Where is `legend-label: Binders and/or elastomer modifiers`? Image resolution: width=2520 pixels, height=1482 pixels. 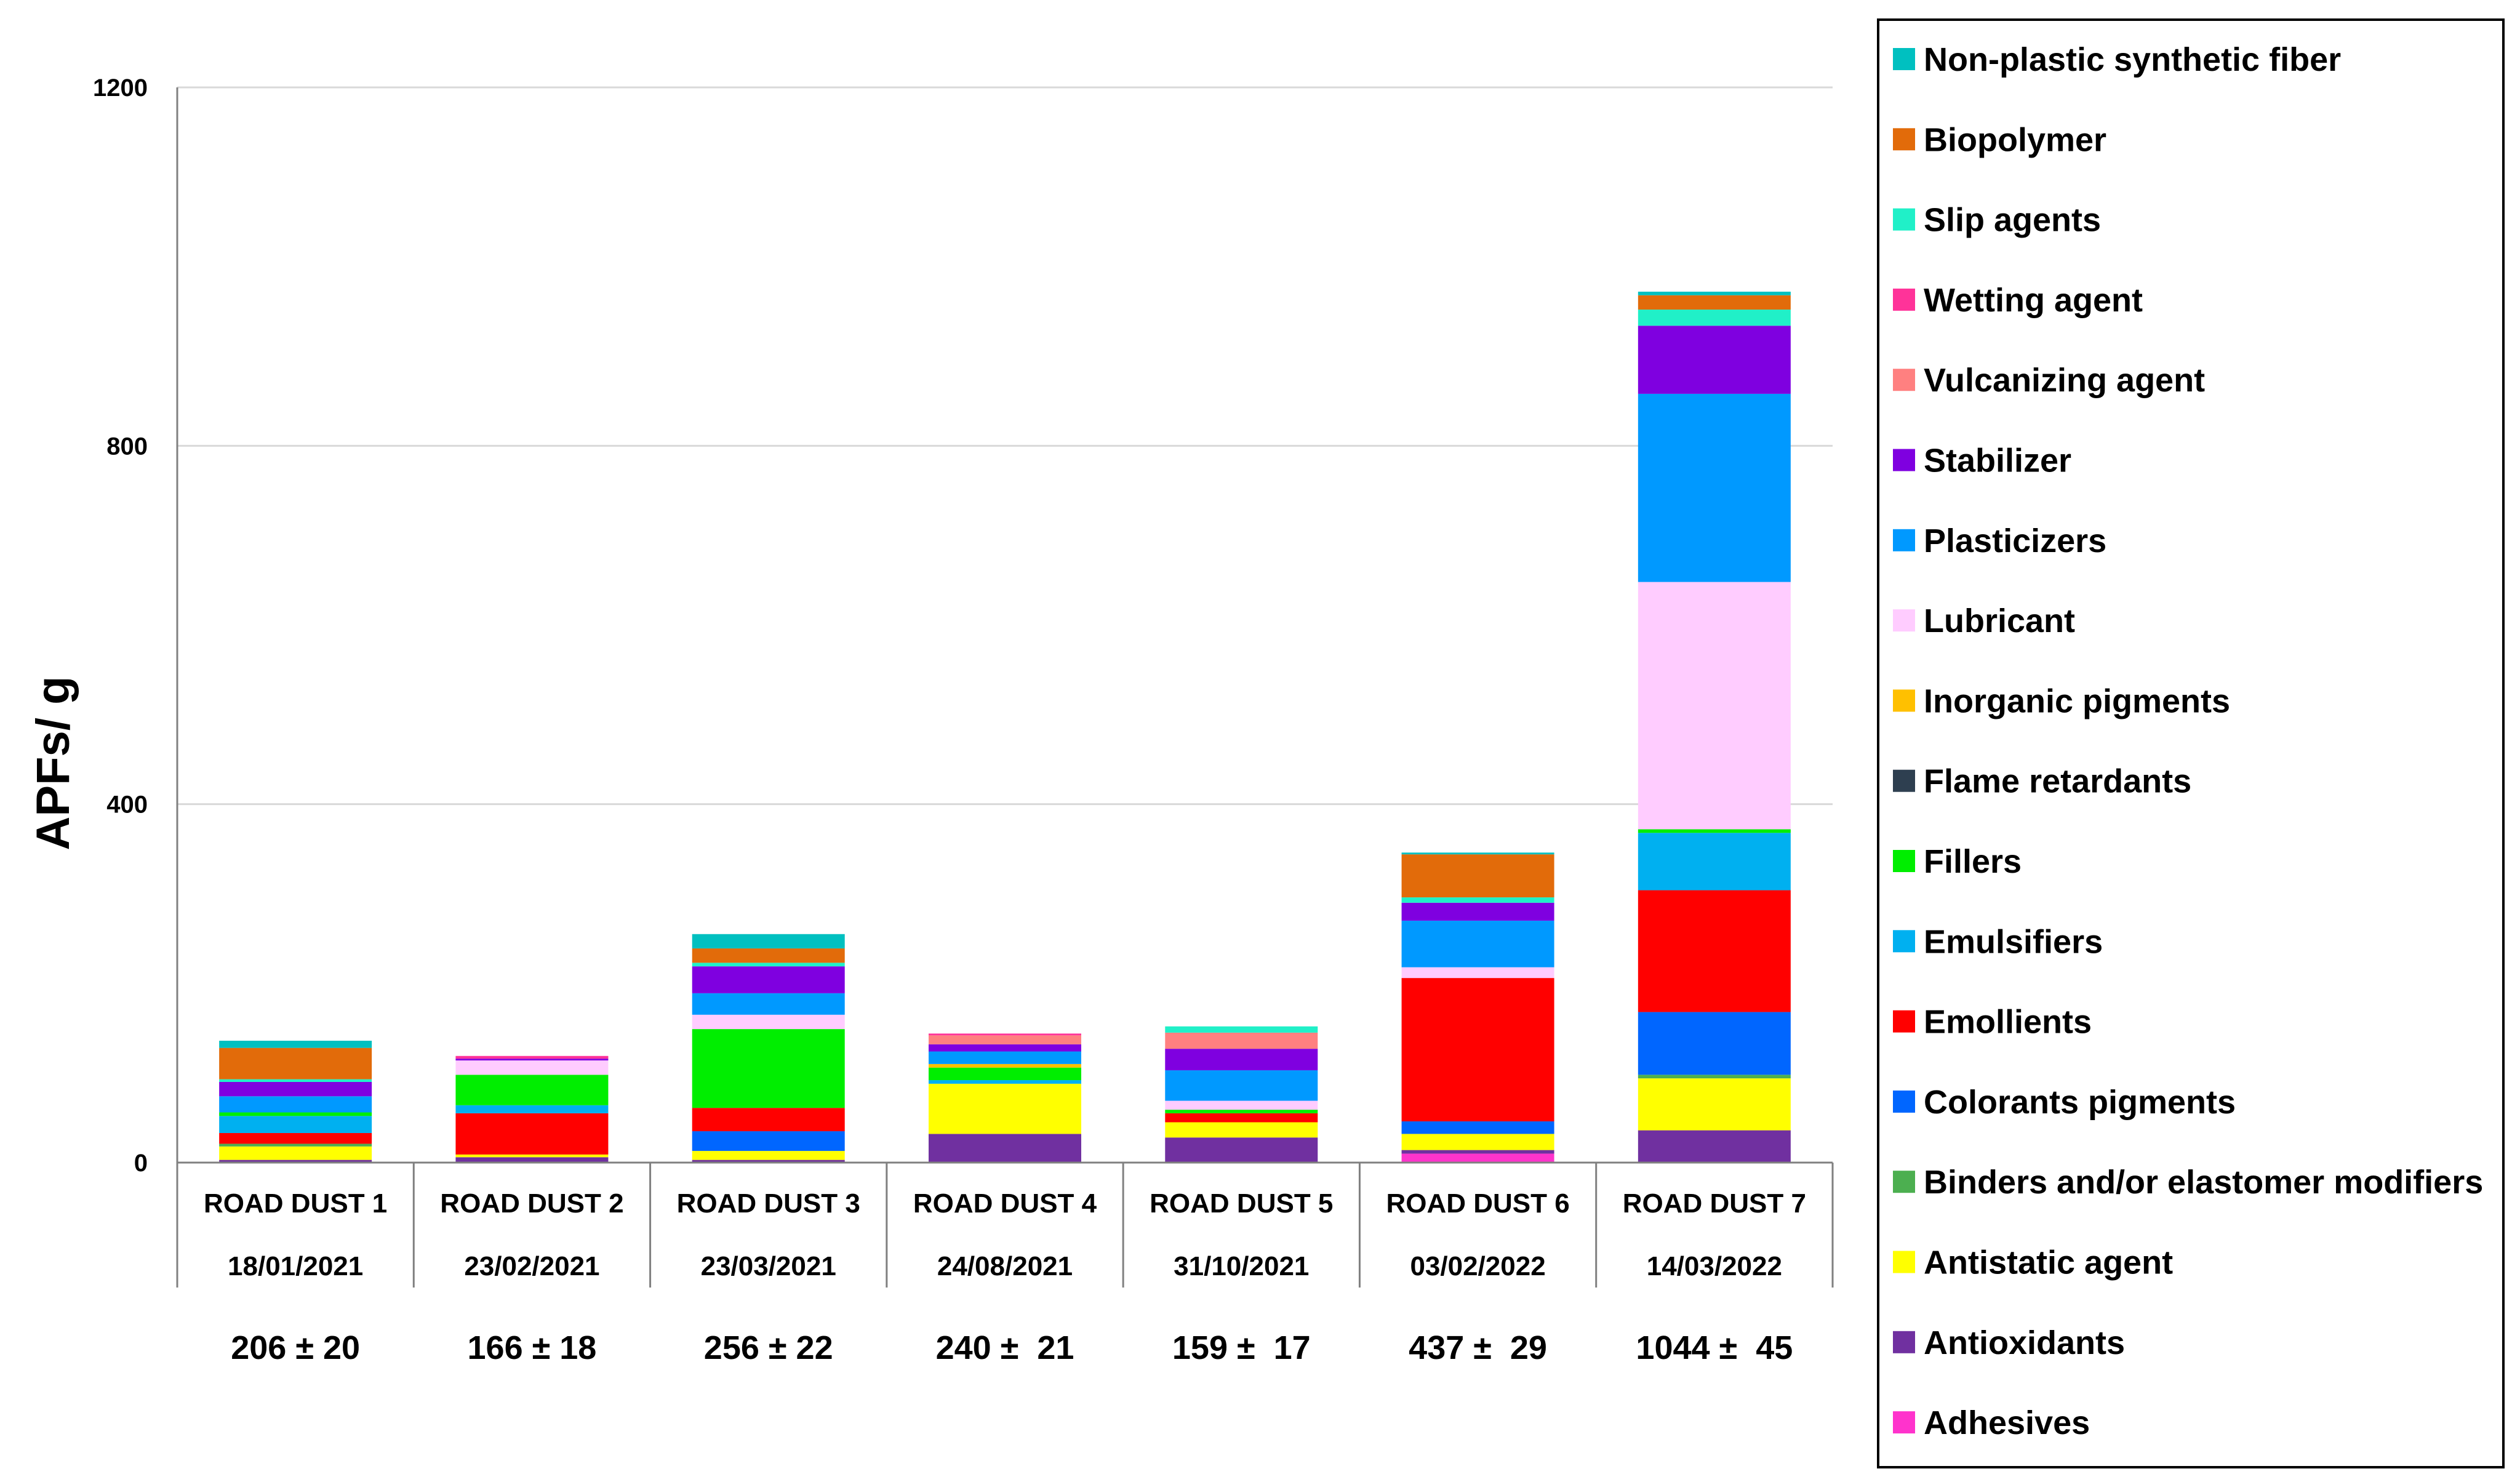 legend-label: Binders and/or elastomer modifiers is located at coordinates (2203, 1182).